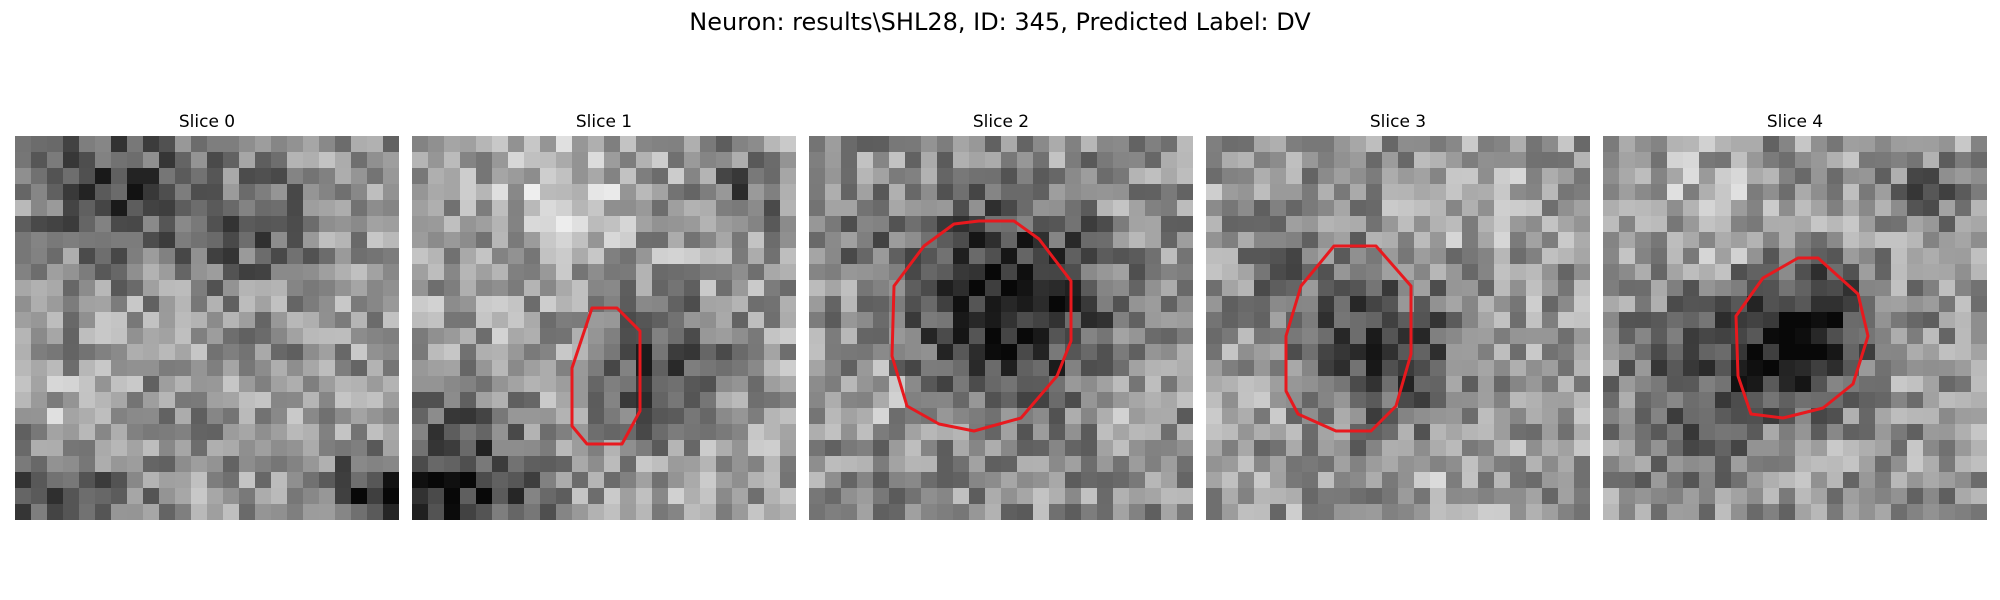  I want to click on slice-title-0: Slice 0, so click(207, 122).